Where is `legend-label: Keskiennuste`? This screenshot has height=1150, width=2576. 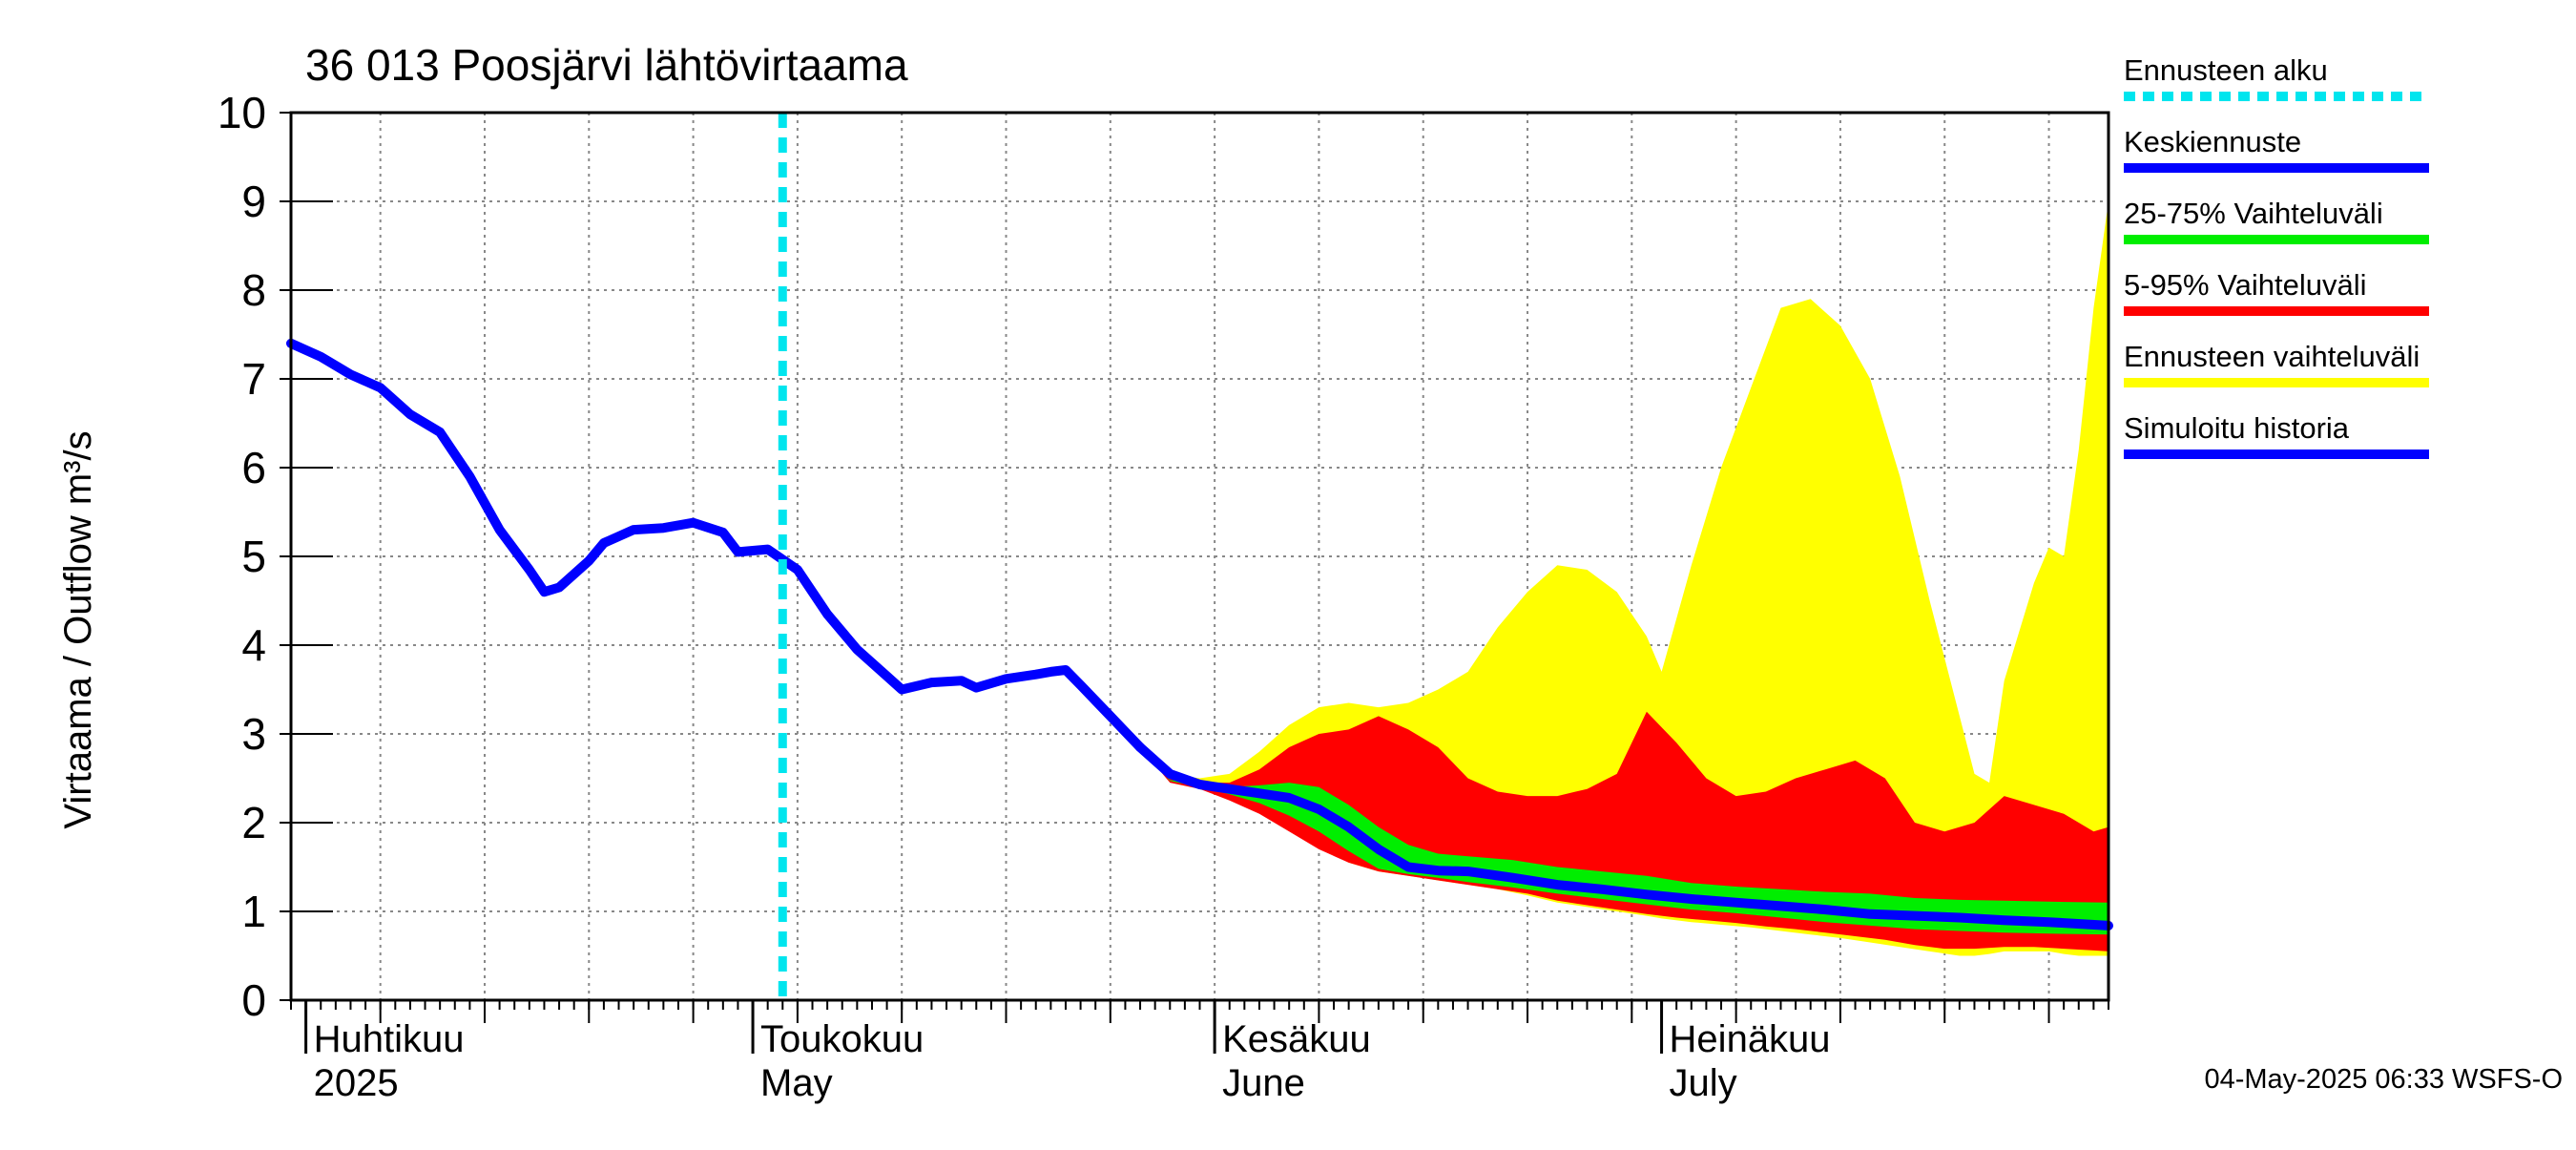 legend-label: Keskiennuste is located at coordinates (2212, 141).